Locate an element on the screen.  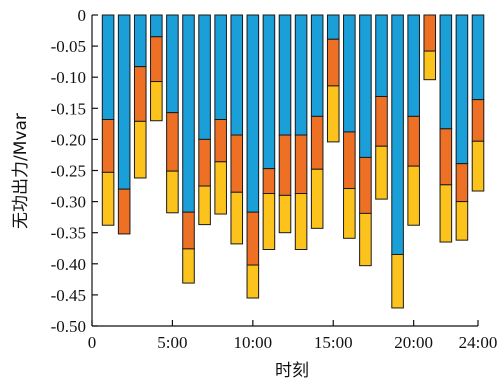
y-tick-label: -0.25 is located at coordinates (68, 171).